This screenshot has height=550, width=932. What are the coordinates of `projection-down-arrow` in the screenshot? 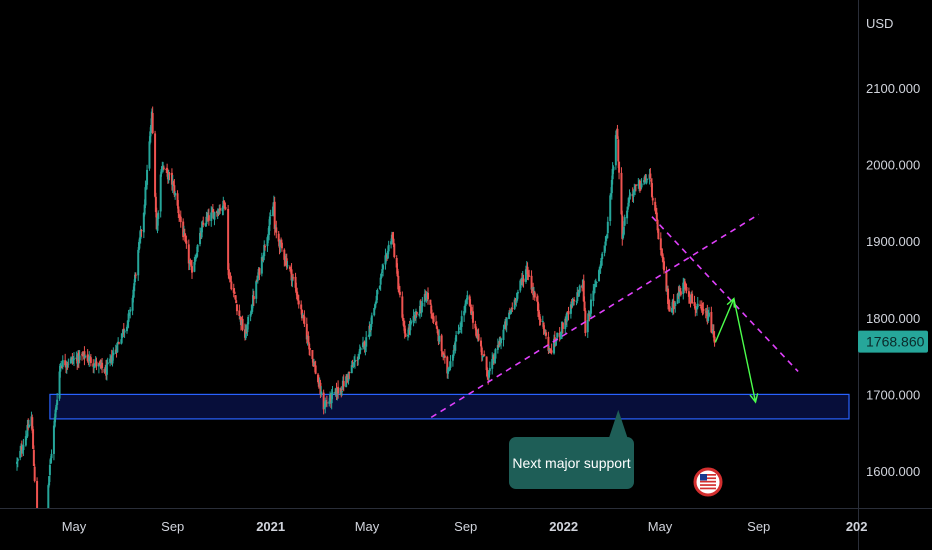 It's located at (746, 351).